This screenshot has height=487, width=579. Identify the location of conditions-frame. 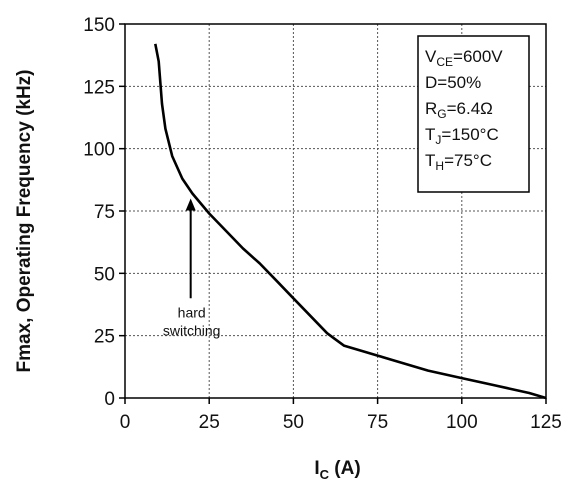
(473, 114).